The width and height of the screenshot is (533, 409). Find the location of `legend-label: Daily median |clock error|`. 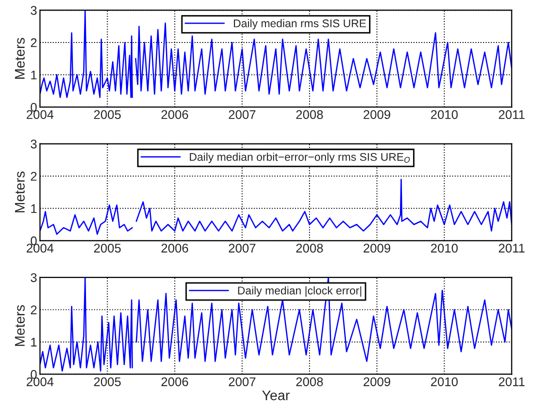

legend-label: Daily median |clock error| is located at coordinates (300, 291).